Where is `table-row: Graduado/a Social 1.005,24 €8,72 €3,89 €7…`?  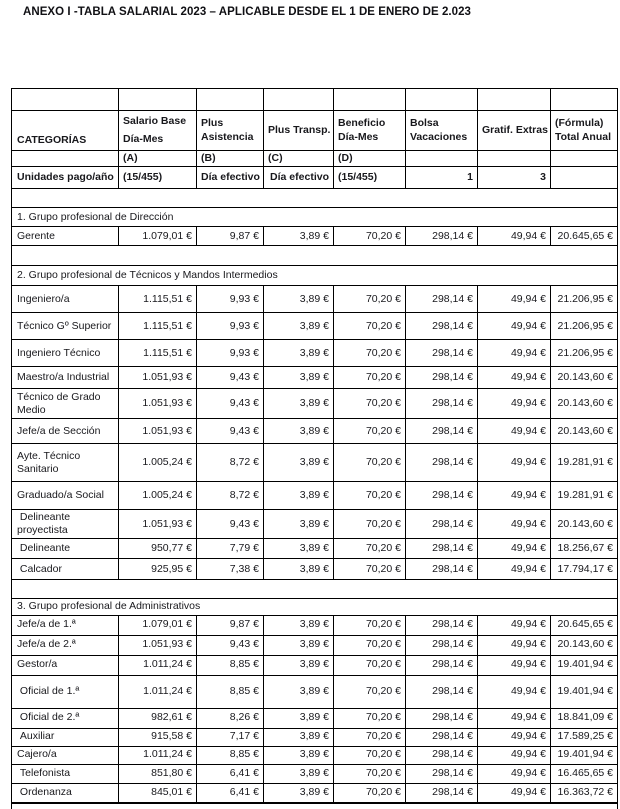
table-row: Graduado/a Social 1.005,24 €8,72 €3,89 €7… is located at coordinates (314, 496).